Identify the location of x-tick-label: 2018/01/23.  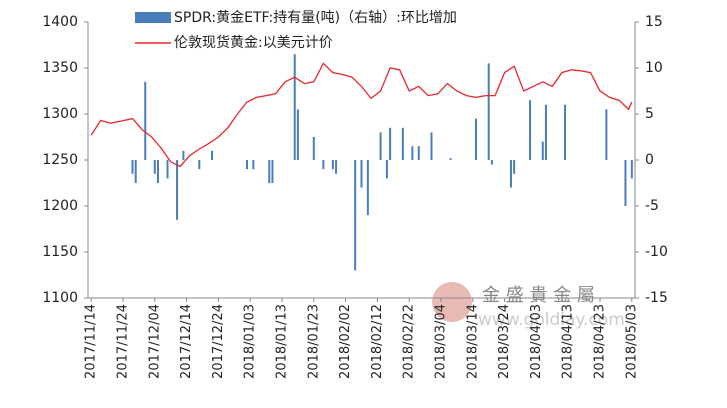
(313, 341).